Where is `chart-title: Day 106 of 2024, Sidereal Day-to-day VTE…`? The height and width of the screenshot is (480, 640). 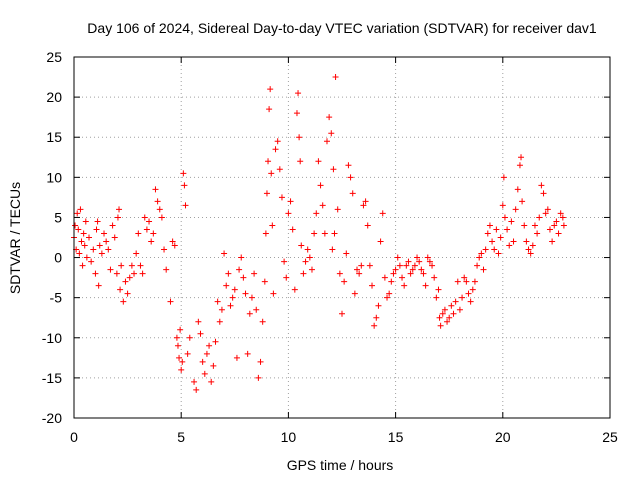 chart-title: Day 106 of 2024, Sidereal Day-to-day VTE… is located at coordinates (342, 28).